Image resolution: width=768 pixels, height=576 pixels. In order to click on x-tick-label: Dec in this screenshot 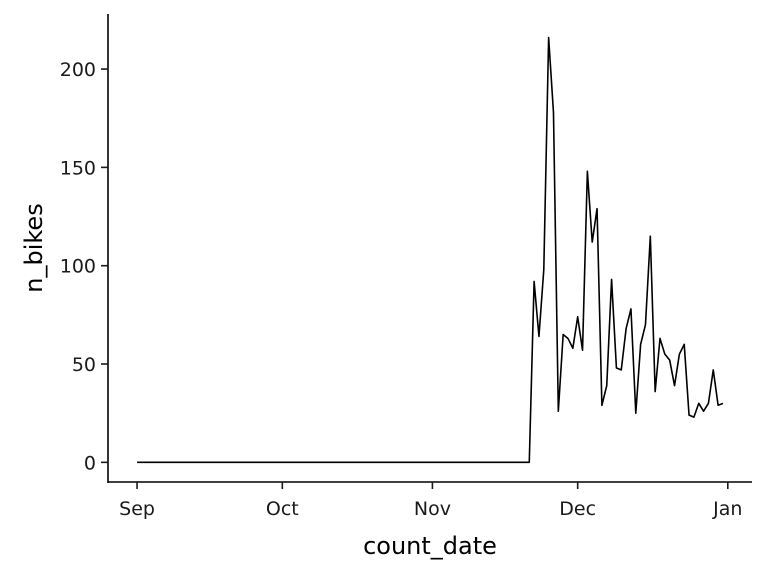, I will do `click(577, 509)`.